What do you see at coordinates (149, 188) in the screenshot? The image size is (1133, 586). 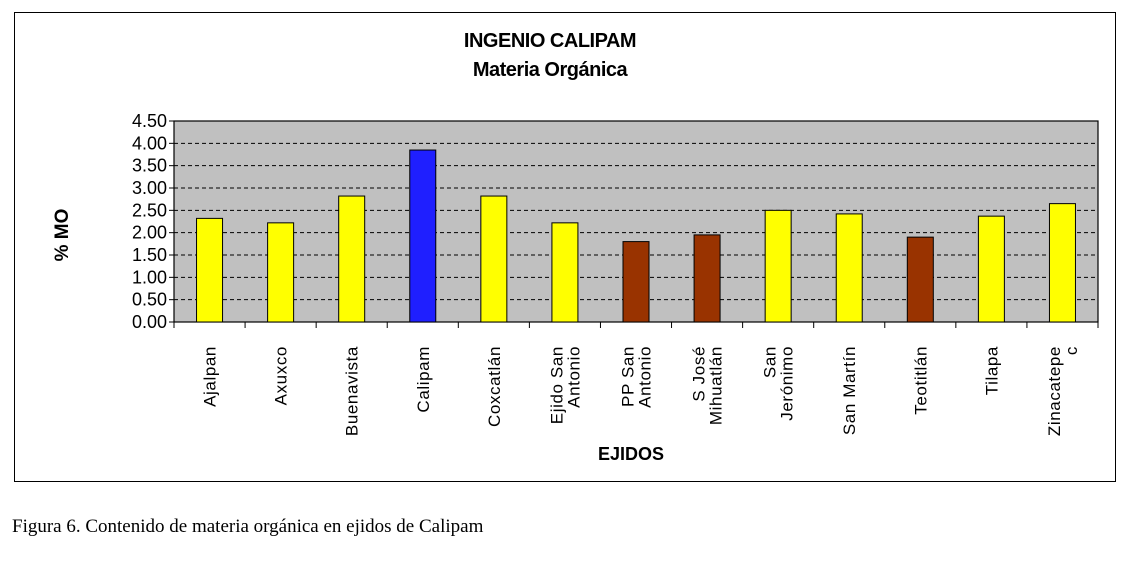 I see `y-tick-label: 3.00` at bounding box center [149, 188].